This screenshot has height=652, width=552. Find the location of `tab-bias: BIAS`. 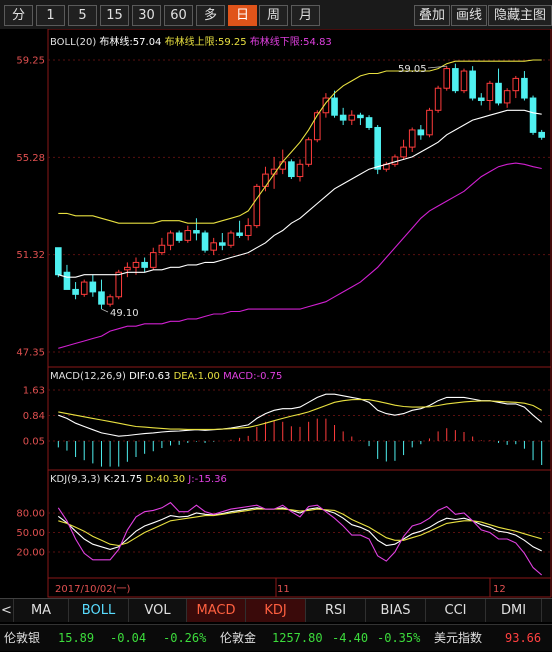

tab-bias: BIAS is located at coordinates (396, 610).